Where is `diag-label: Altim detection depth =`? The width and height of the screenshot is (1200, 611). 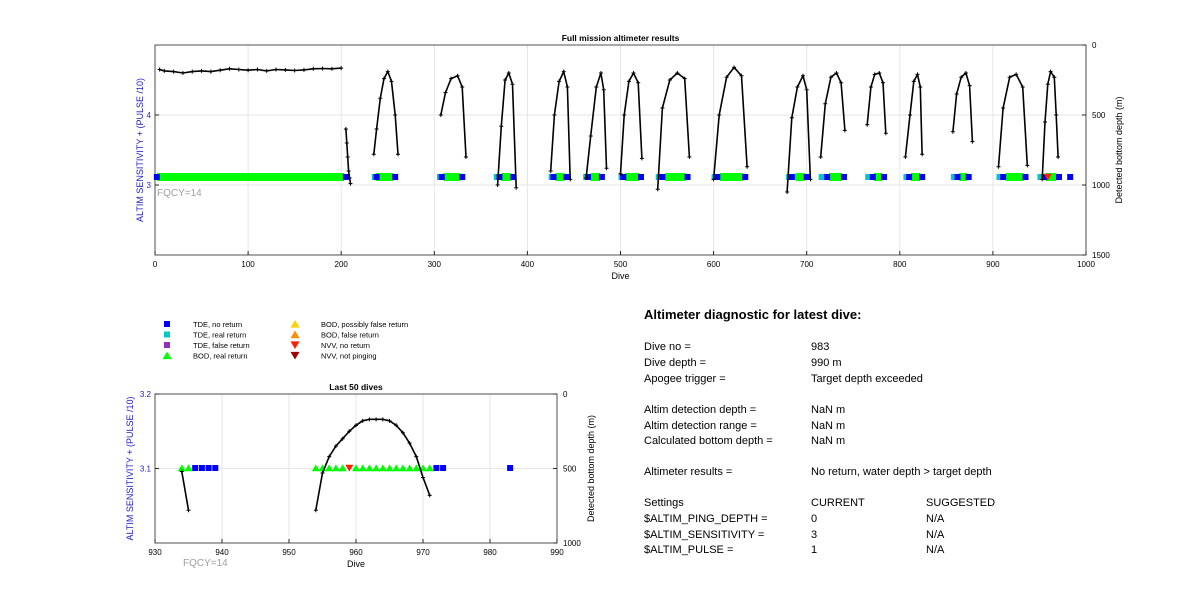
diag-label: Altim detection depth = is located at coordinates (700, 410).